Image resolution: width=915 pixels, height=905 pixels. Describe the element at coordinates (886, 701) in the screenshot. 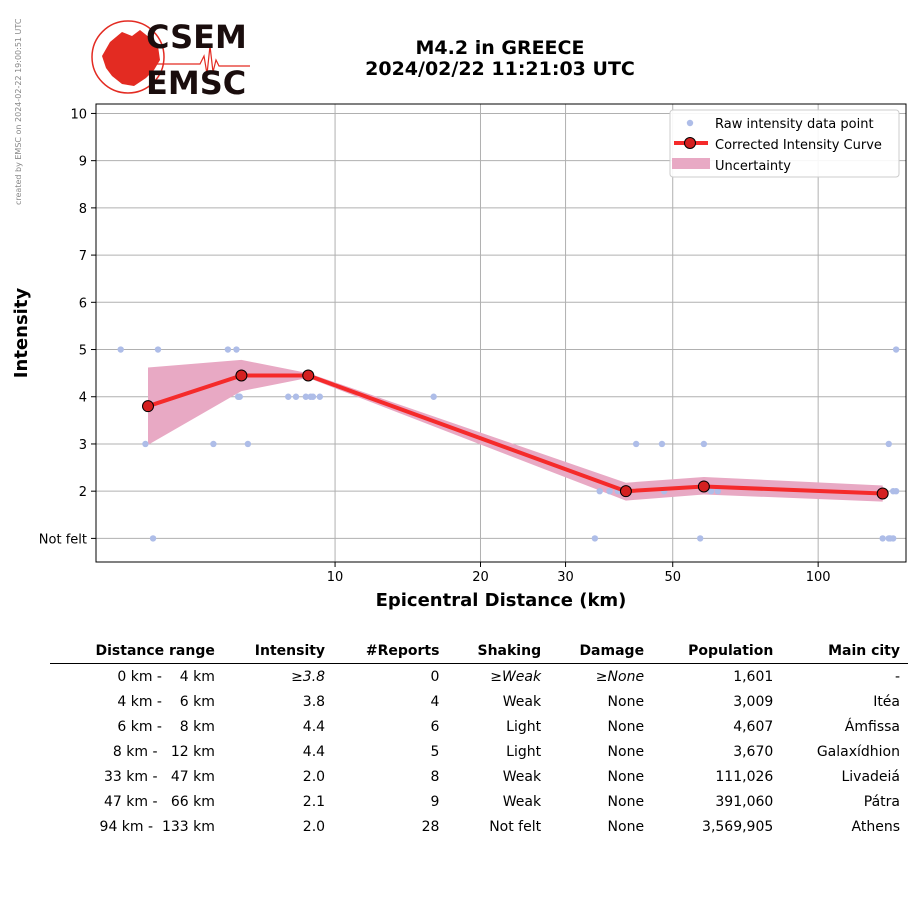

I see `table-cell: Itéa` at that location.